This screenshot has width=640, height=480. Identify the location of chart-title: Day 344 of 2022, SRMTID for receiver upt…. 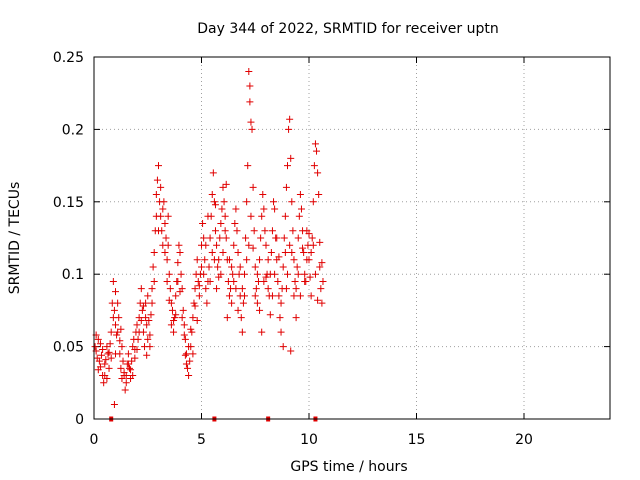
(348, 29).